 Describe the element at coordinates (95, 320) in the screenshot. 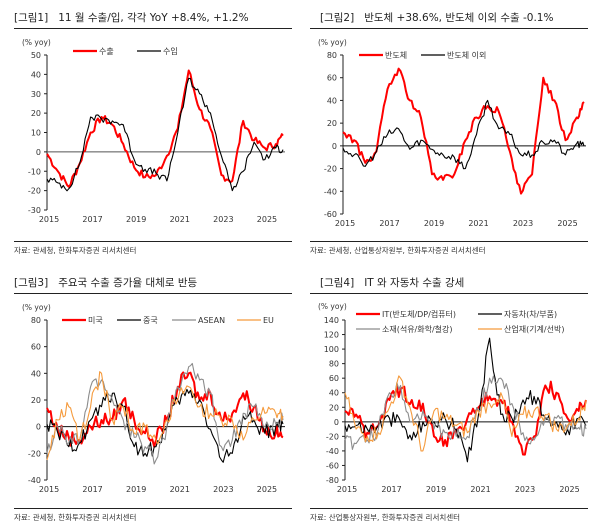

I see `legend-label: 미국` at that location.